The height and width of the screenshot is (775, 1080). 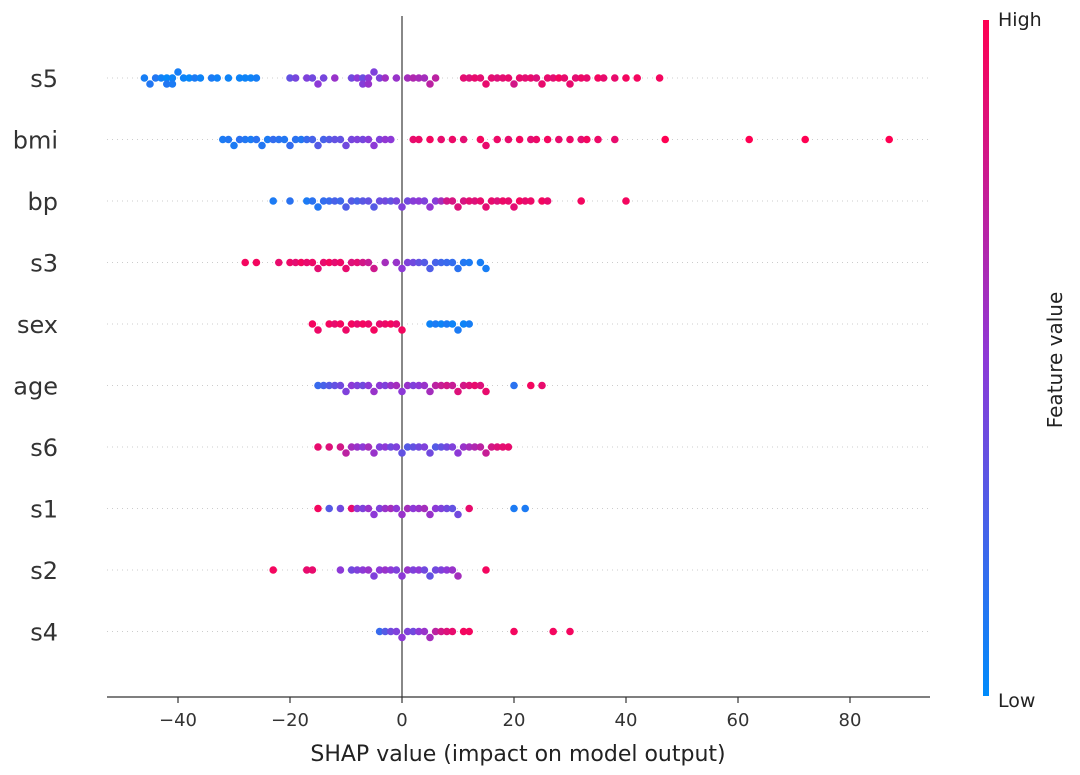 I want to click on colorbar-gradient, so click(x=986, y=358).